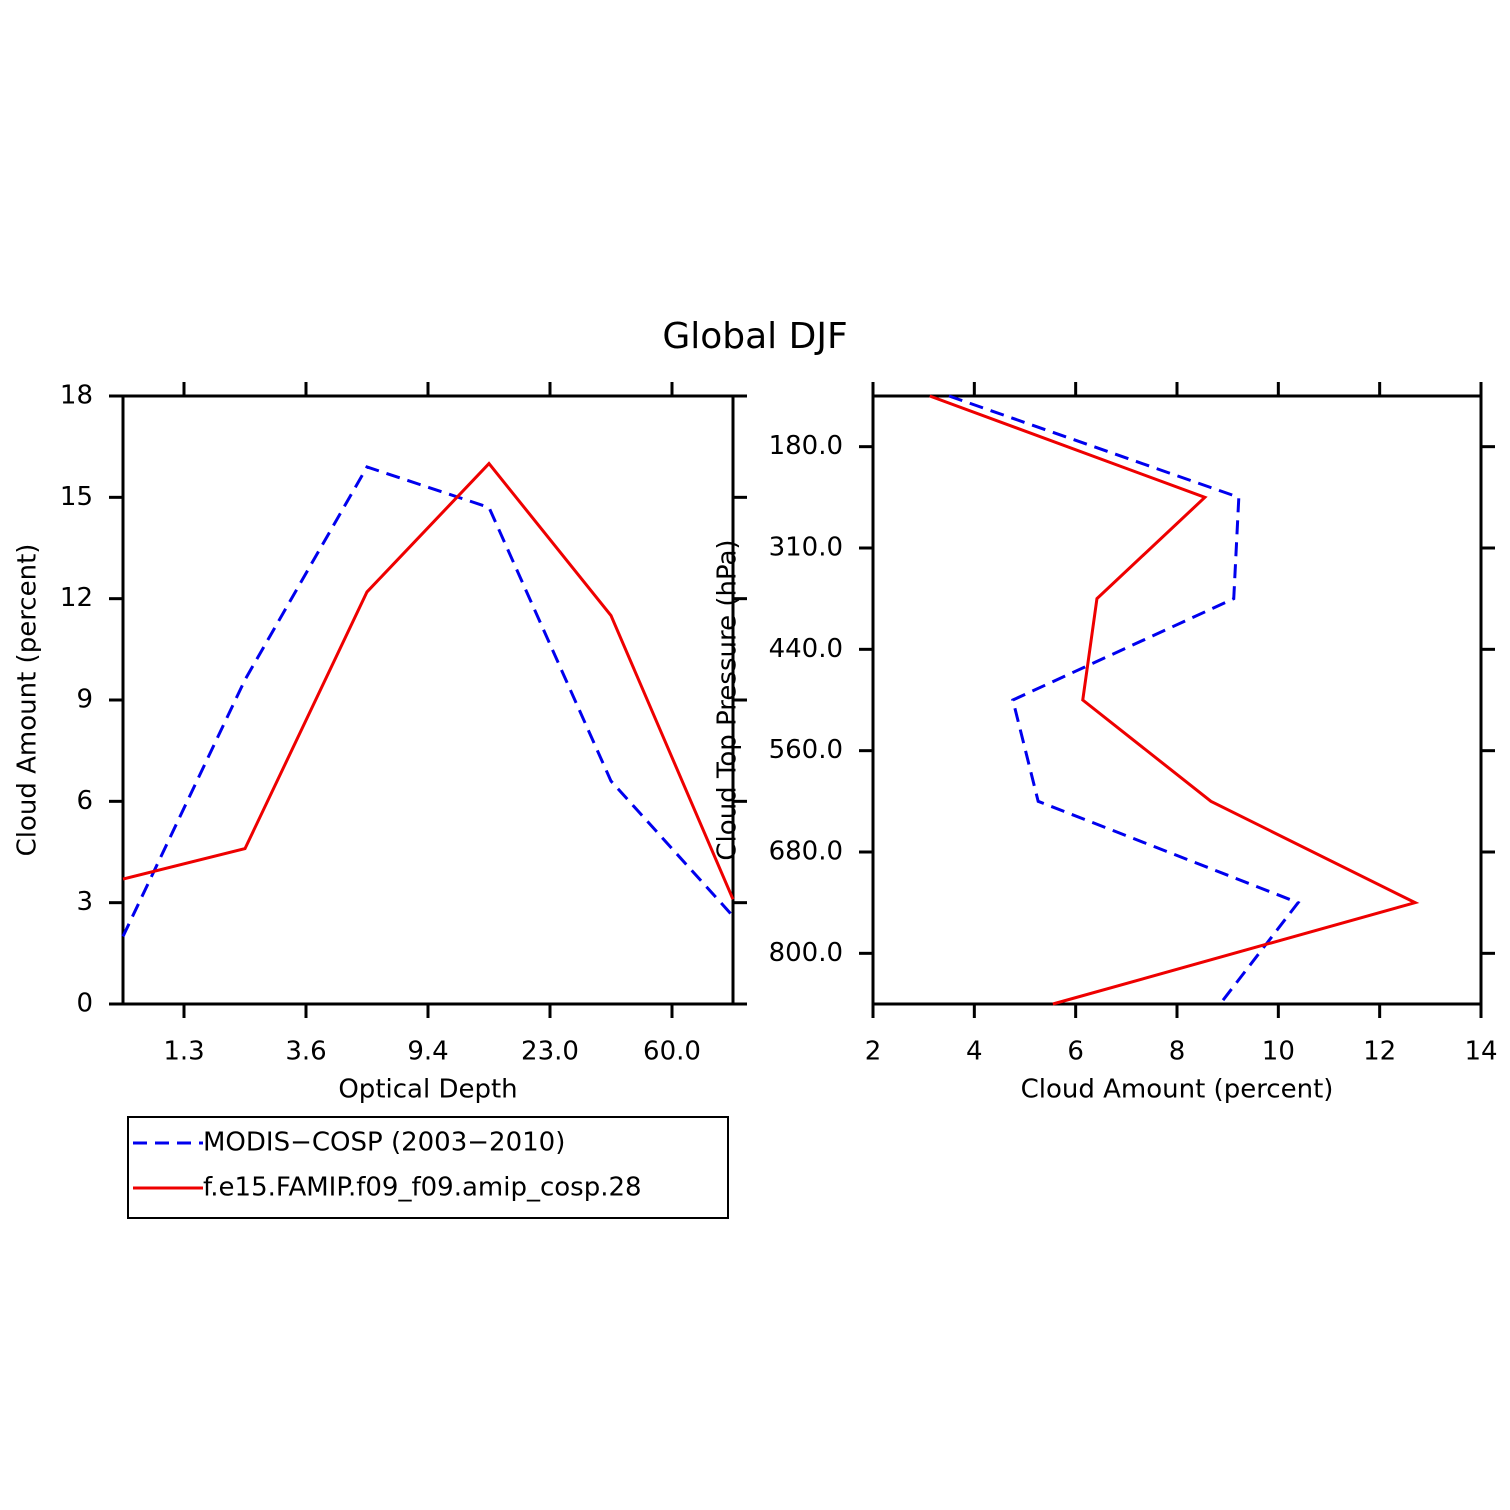  I want to click on y-tick-label: 440.0, so click(806, 649).